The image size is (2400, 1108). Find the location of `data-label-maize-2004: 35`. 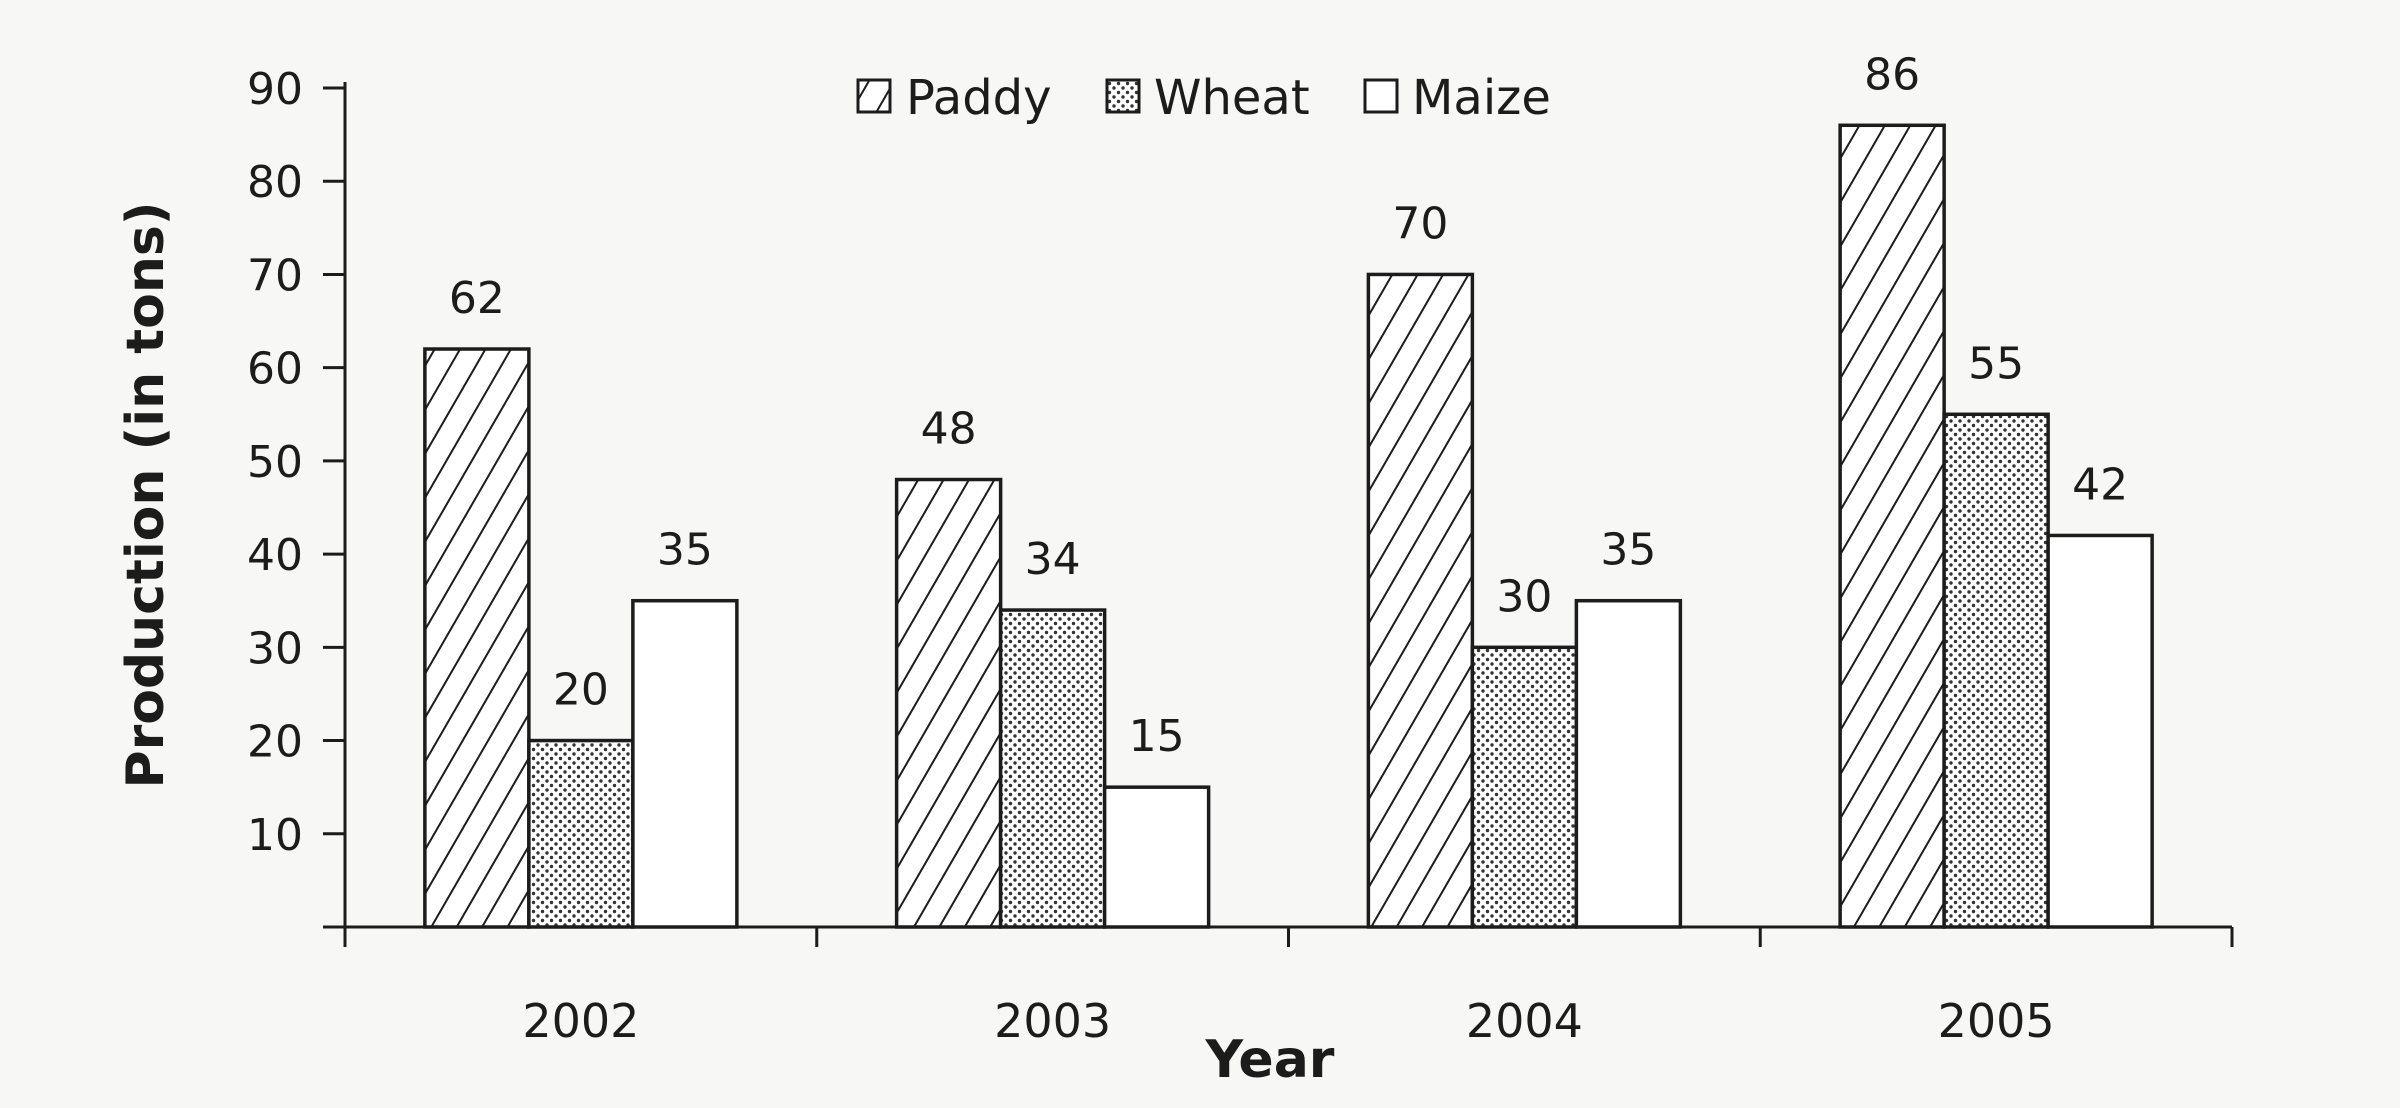

data-label-maize-2004: 35 is located at coordinates (1628, 550).